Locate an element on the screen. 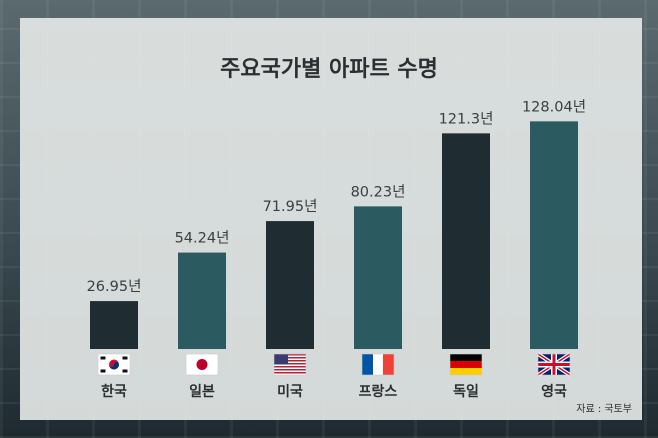  flag-france-icon is located at coordinates (378, 364).